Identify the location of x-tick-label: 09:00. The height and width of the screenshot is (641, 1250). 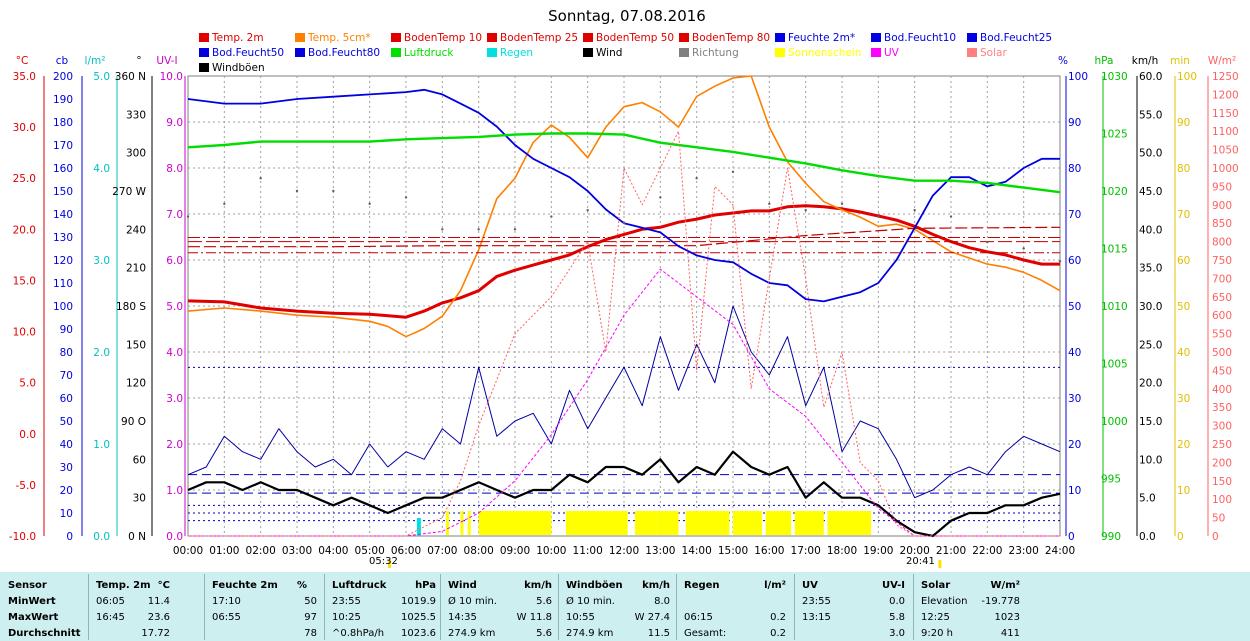
(515, 551).